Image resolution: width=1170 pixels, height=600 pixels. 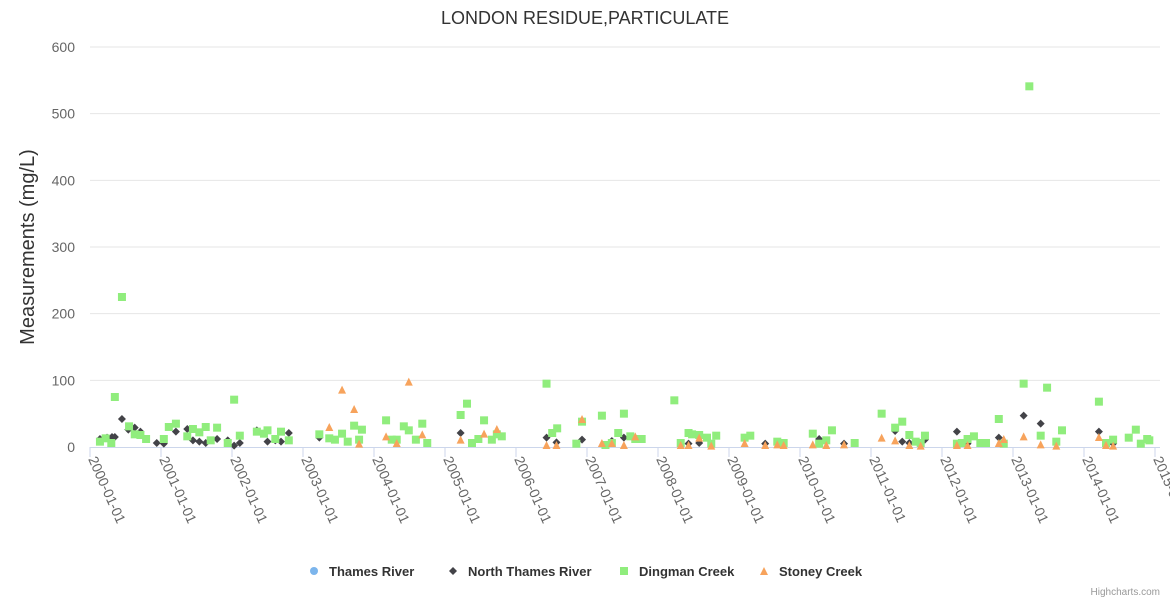 What do you see at coordinates (64, 380) in the screenshot?
I see `y-tick-label: 100` at bounding box center [64, 380].